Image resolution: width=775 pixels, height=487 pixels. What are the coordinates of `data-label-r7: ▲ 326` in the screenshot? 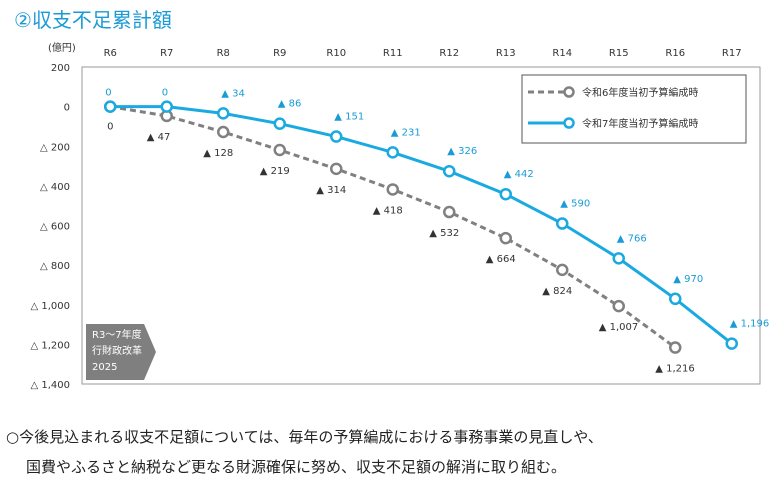 It's located at (462, 151).